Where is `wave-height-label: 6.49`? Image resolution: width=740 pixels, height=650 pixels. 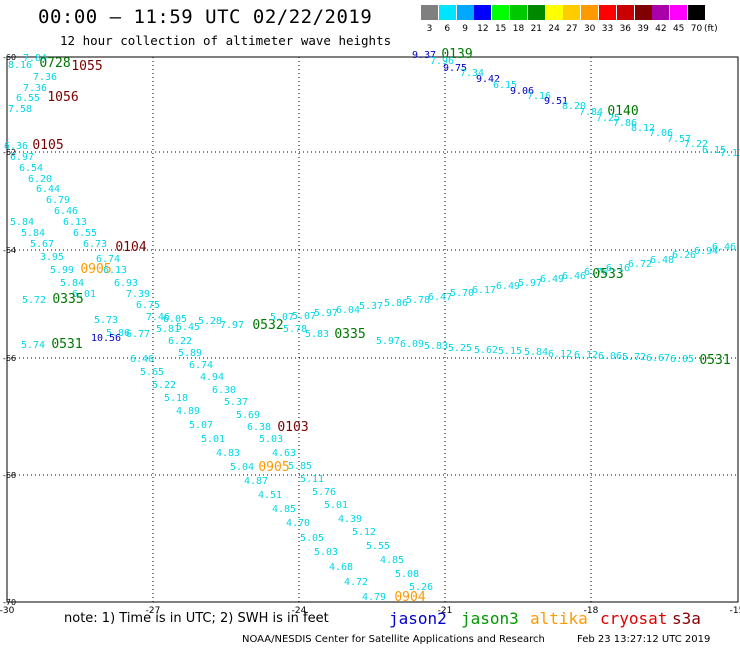
wave-height-label: 6.49 is located at coordinates (552, 279).